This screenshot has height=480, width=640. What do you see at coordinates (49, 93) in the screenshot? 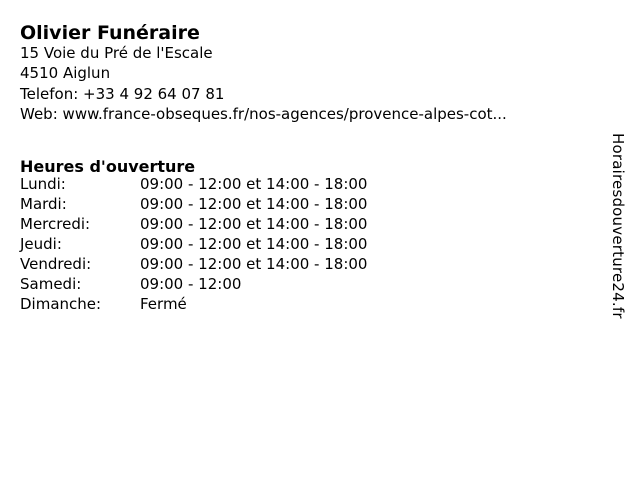
I see `phone-label: Telefon:` at bounding box center [49, 93].